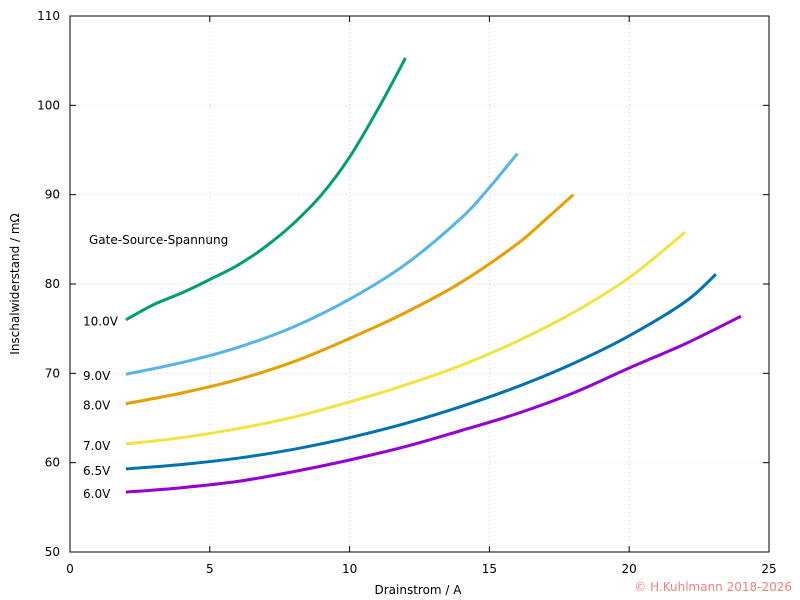 The image size is (800, 600). What do you see at coordinates (52, 195) in the screenshot?
I see `y-tick-label: 90` at bounding box center [52, 195].